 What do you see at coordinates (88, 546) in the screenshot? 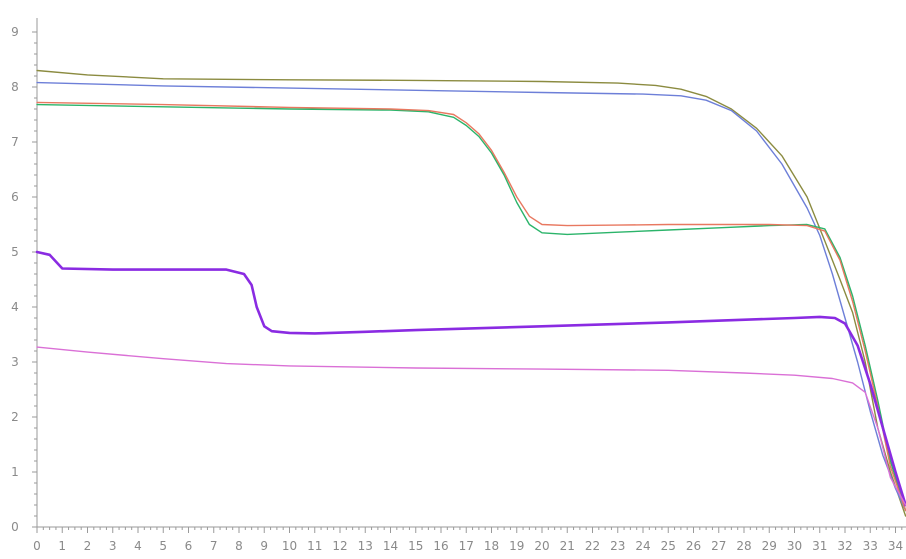
I see `x-tick-label-2: 2` at bounding box center [88, 546].